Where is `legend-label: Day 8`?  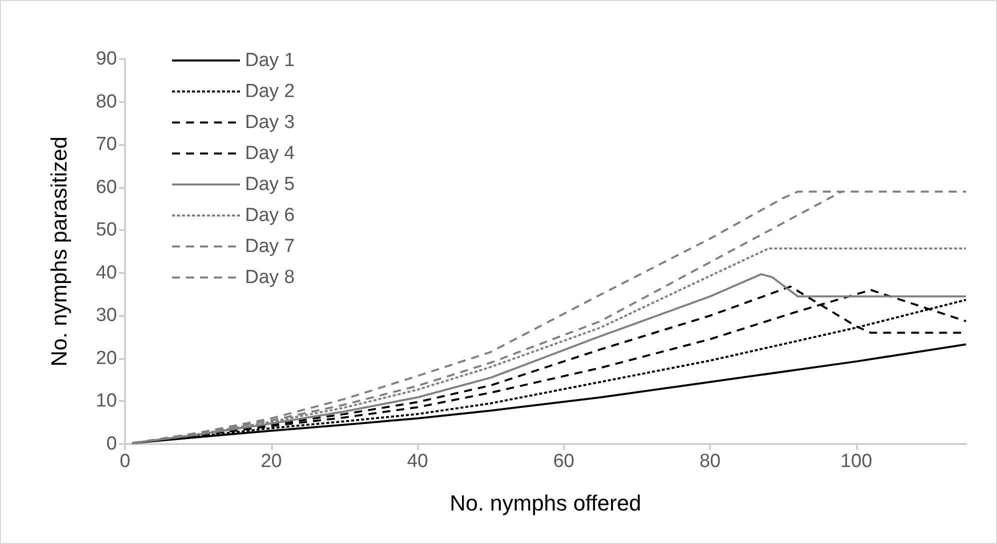
legend-label: Day 8 is located at coordinates (270, 277).